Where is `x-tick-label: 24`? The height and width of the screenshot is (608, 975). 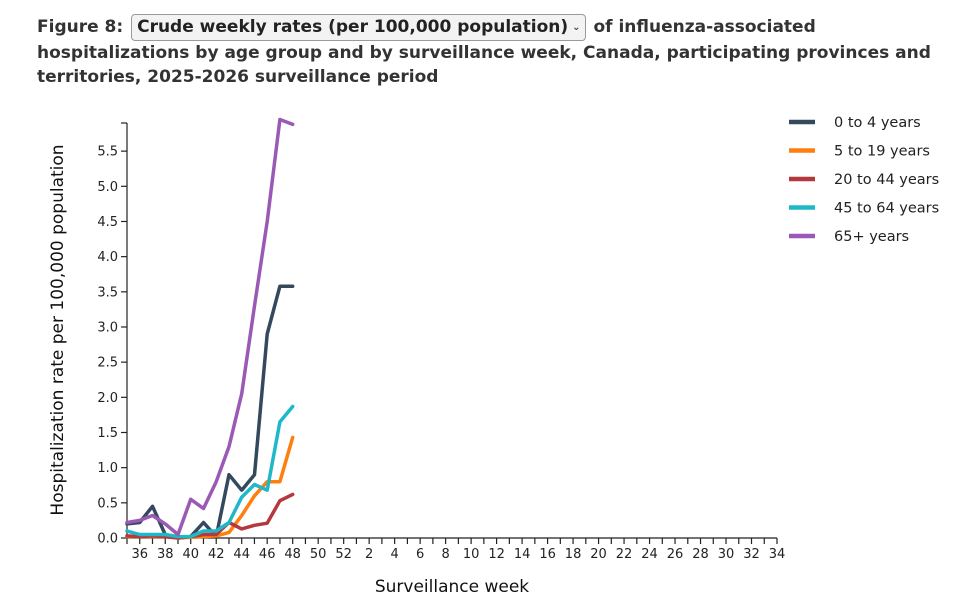
x-tick-label: 24 is located at coordinates (649, 554).